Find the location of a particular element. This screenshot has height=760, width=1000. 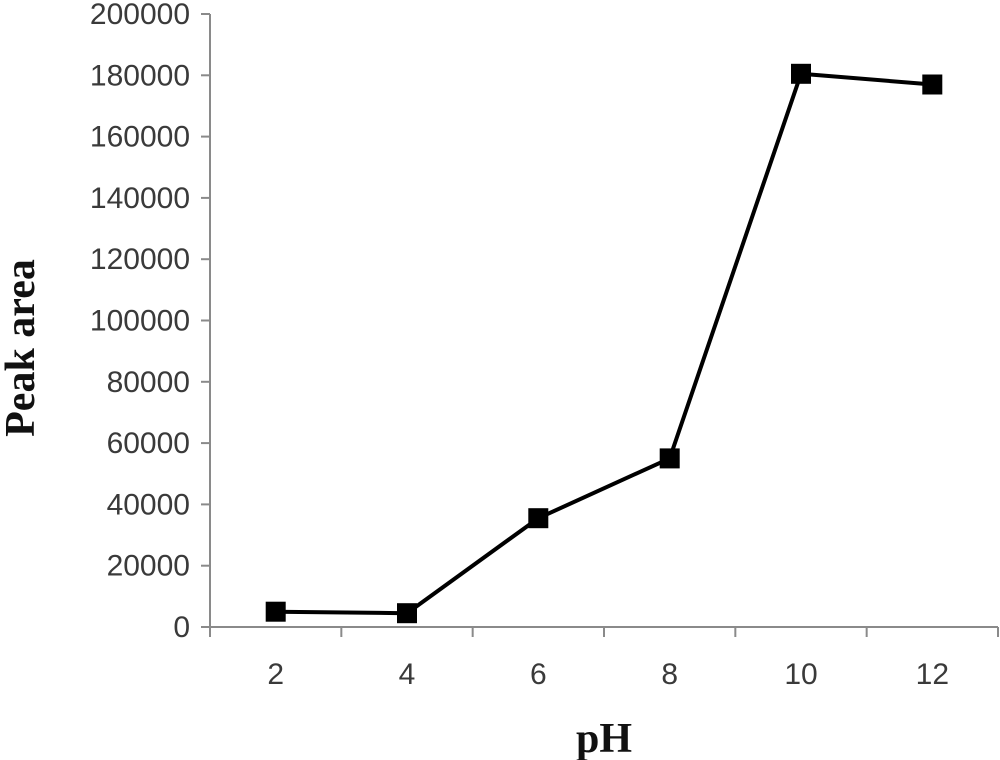

y-tick-label: 80000 is located at coordinates (148, 382).